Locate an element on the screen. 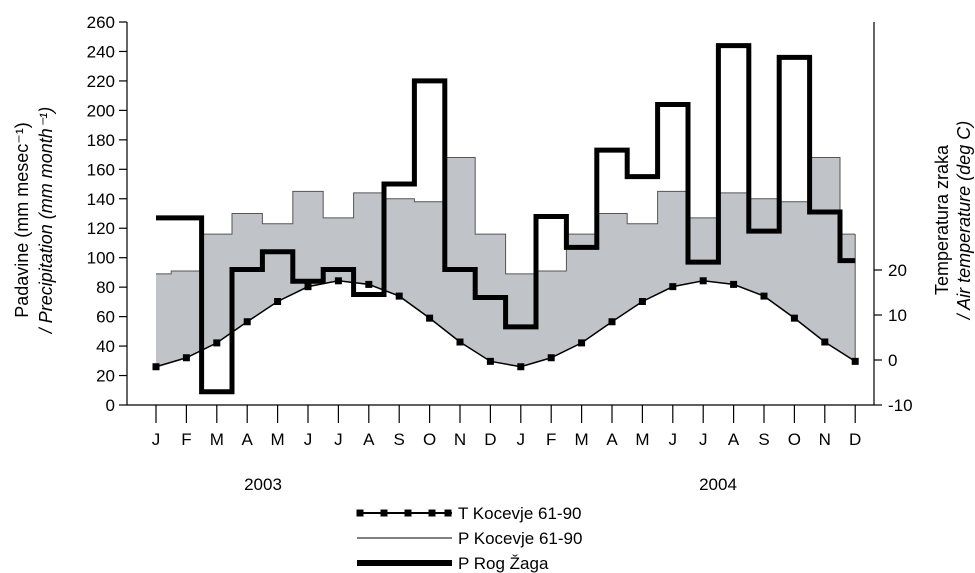  y-left-tick-label: 40 is located at coordinates (105, 346).